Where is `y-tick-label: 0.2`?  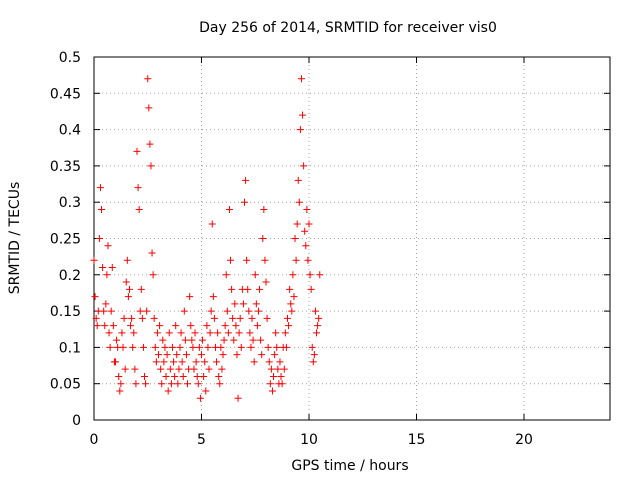
y-tick-label: 0.2 is located at coordinates (70, 276).